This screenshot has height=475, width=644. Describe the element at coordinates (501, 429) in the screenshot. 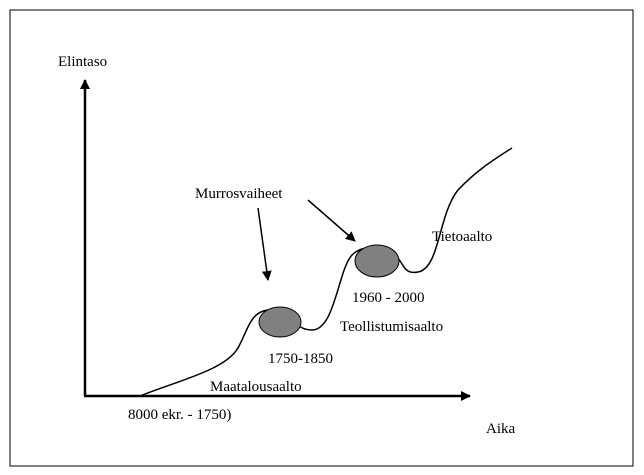

I see `x-axis-label: Aika` at that location.